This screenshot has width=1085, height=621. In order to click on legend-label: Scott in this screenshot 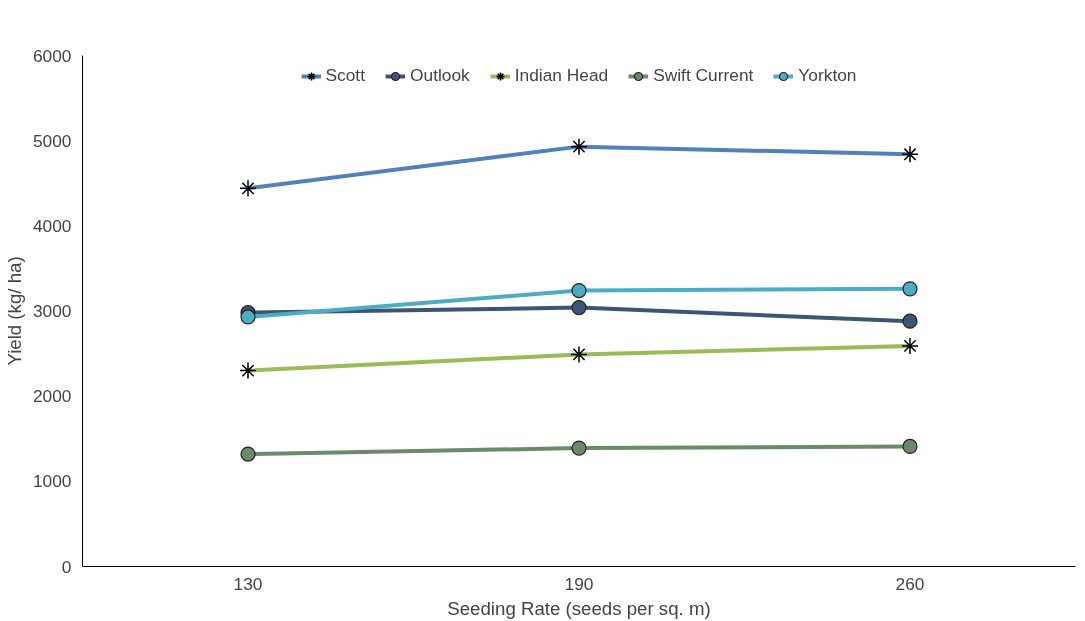, I will do `click(345, 75)`.